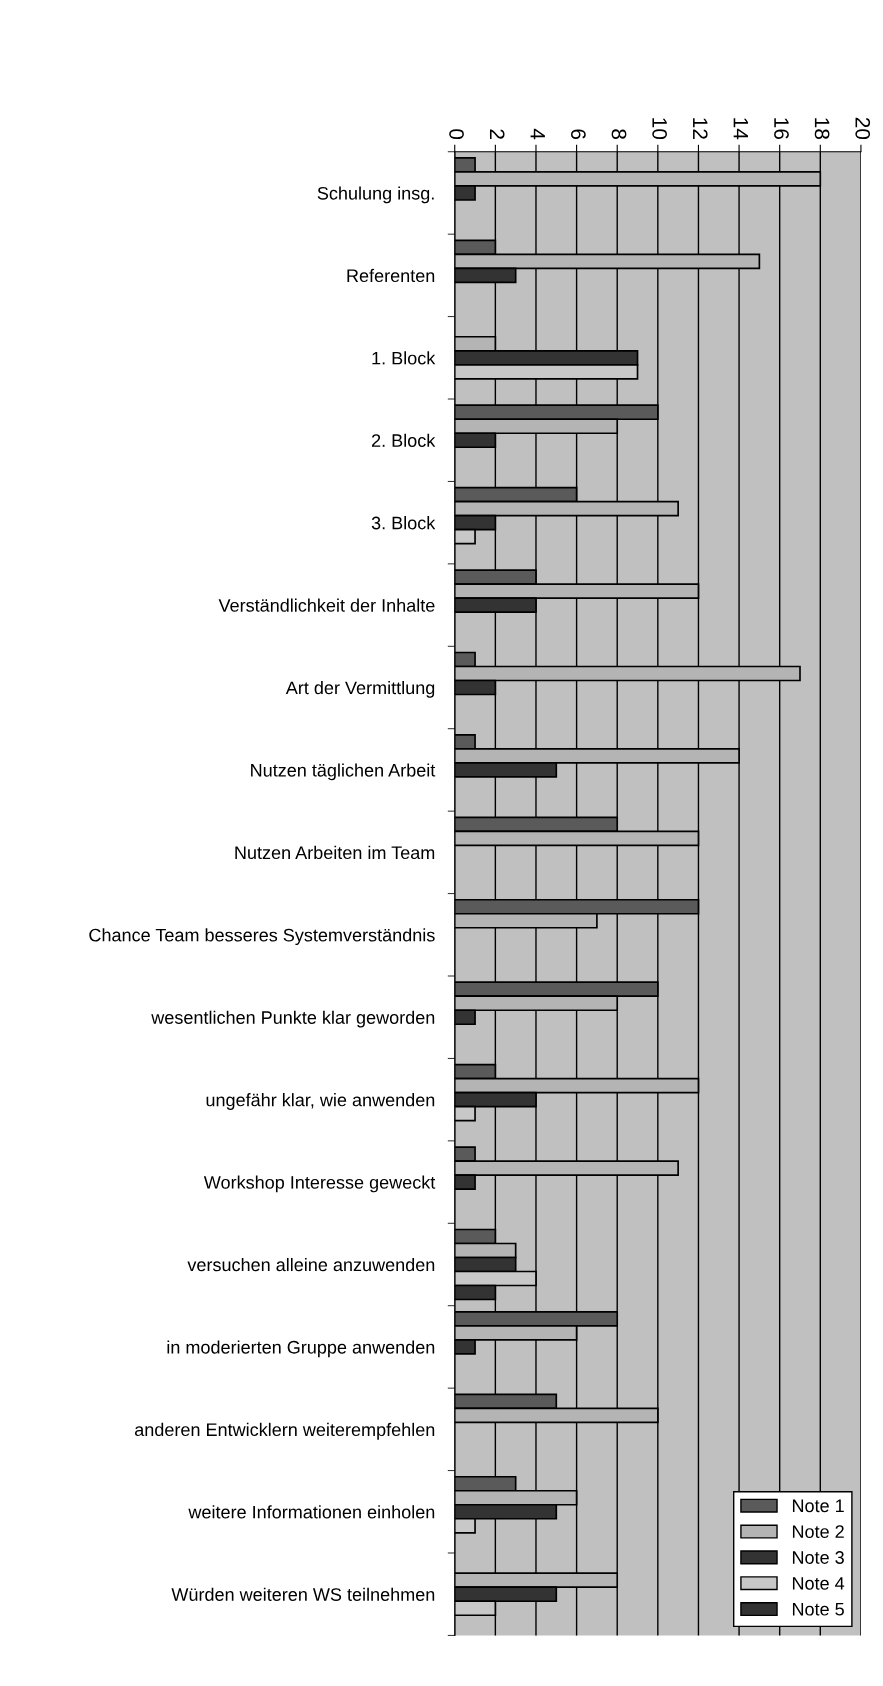  Describe the element at coordinates (818, 1583) in the screenshot. I see `legend-label: Note 4` at that location.